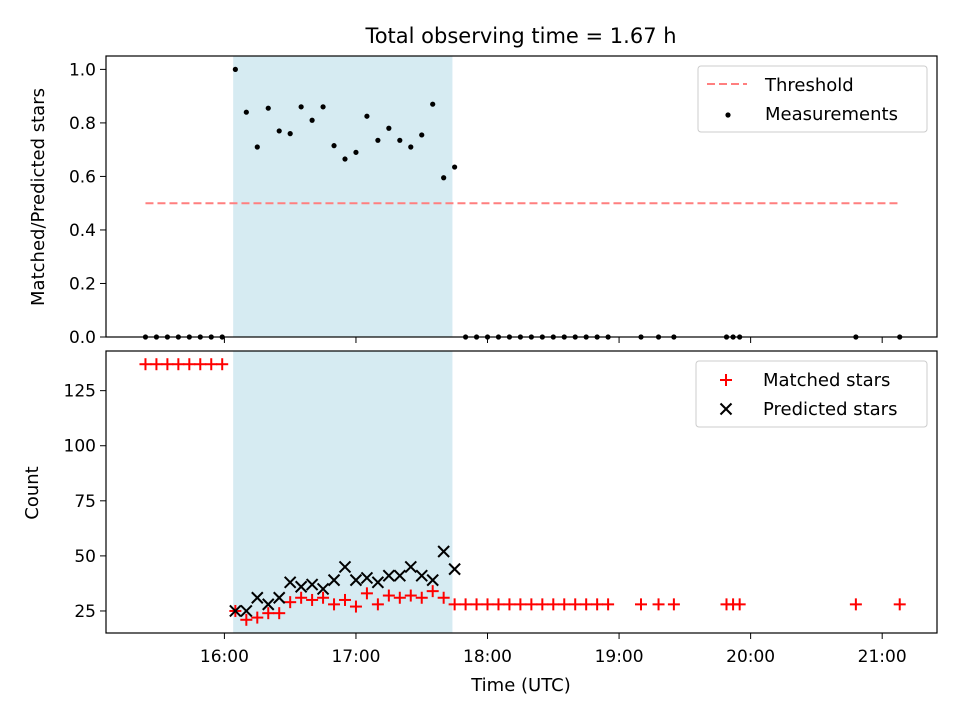  I want to click on x-tick-label: 20:00, so click(750, 657).